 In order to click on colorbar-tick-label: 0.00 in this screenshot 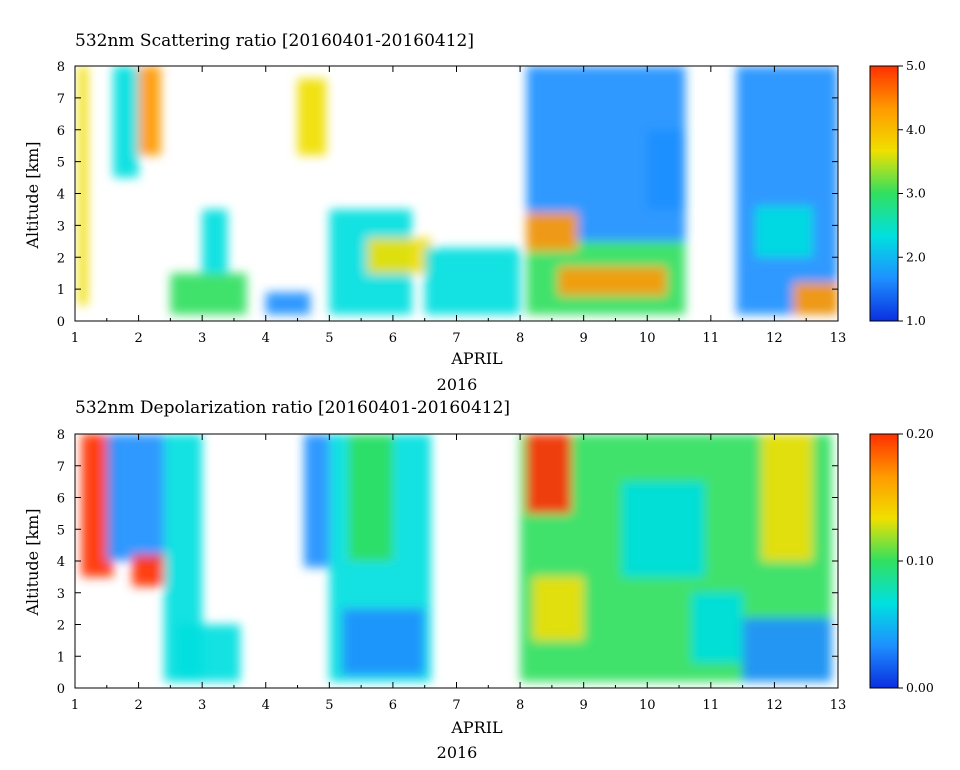, I will do `click(920, 687)`.